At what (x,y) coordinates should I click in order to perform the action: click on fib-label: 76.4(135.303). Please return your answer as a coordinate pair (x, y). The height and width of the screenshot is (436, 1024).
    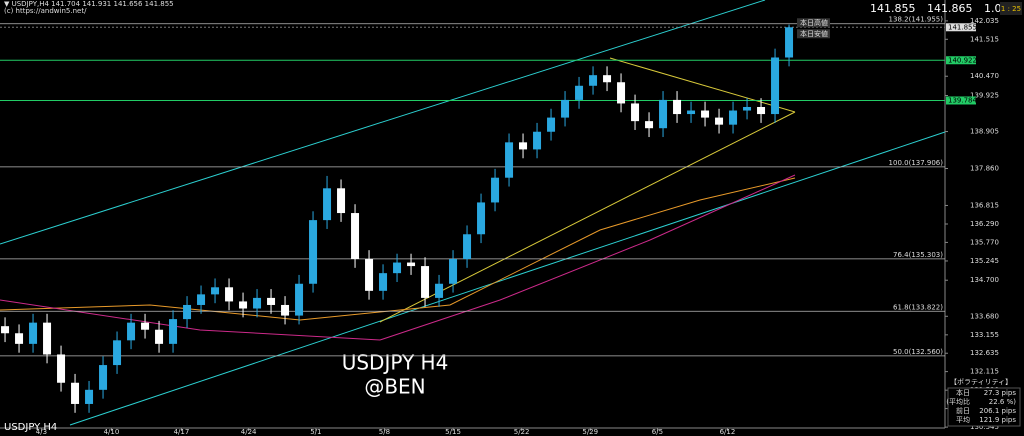
    Looking at the image, I should click on (918, 255).